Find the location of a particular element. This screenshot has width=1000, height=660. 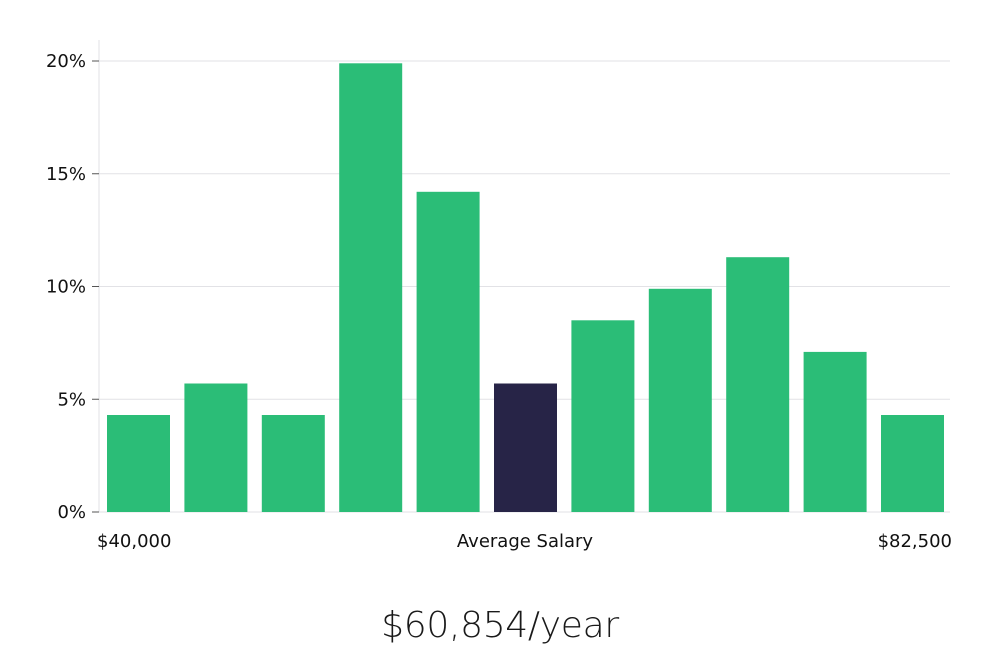

average-salary-value: $60,854/year is located at coordinates (500, 625).